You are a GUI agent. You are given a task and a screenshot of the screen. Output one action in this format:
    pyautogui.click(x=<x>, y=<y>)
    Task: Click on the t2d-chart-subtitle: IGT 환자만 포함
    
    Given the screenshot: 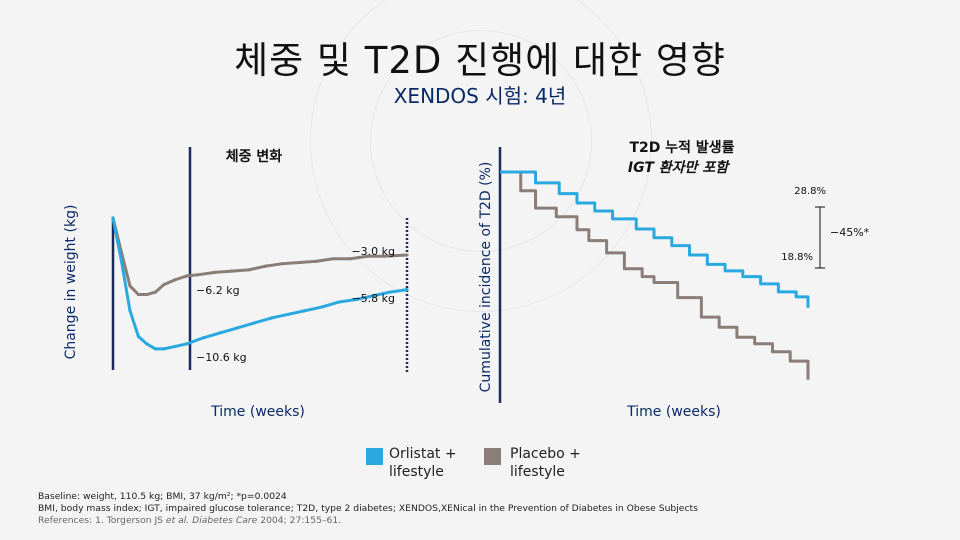 What is the action you would take?
    pyautogui.click(x=679, y=168)
    